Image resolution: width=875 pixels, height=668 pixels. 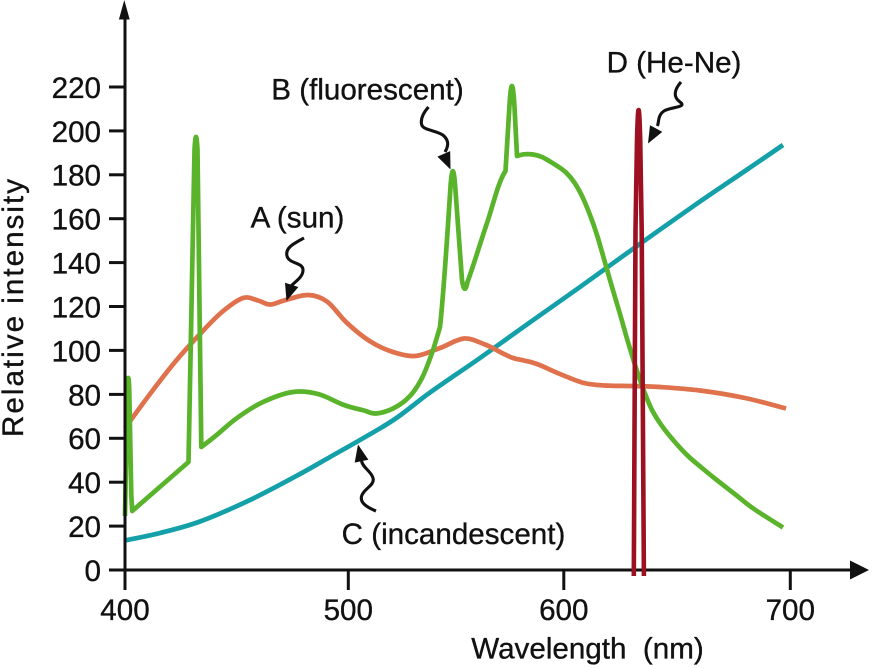 I want to click on svg-text: 120, so click(x=76, y=307).